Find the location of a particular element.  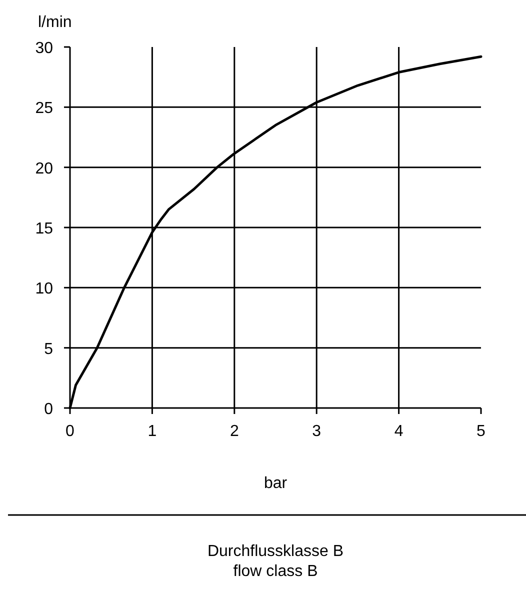

x-tick-label: 3 is located at coordinates (317, 431).